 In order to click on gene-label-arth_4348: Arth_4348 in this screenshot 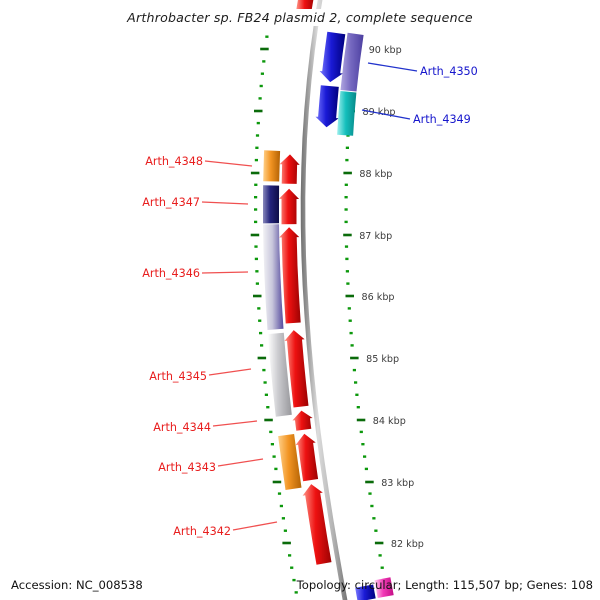, I will do `click(174, 161)`.